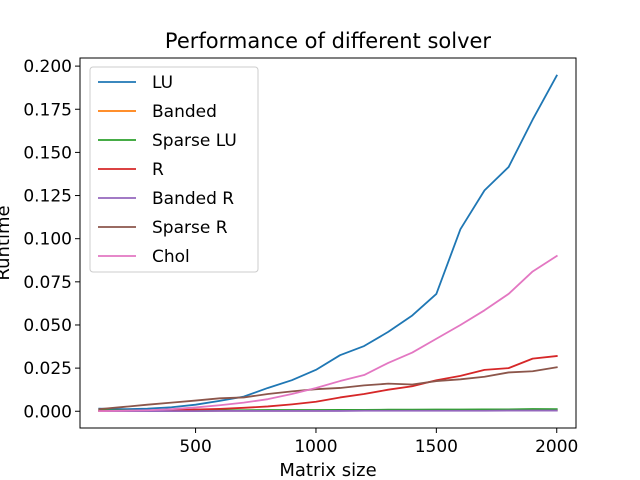 The height and width of the screenshot is (480, 640). What do you see at coordinates (436, 447) in the screenshot?
I see `x-tick-label: 1500` at bounding box center [436, 447].